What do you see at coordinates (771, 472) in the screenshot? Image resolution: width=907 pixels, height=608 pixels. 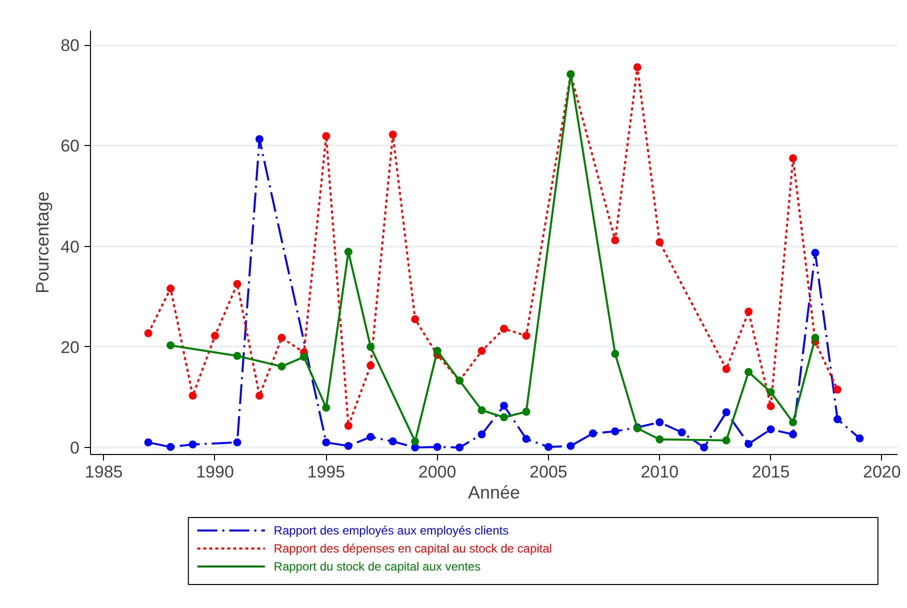 I see `x-tick-label: 2015` at bounding box center [771, 472].